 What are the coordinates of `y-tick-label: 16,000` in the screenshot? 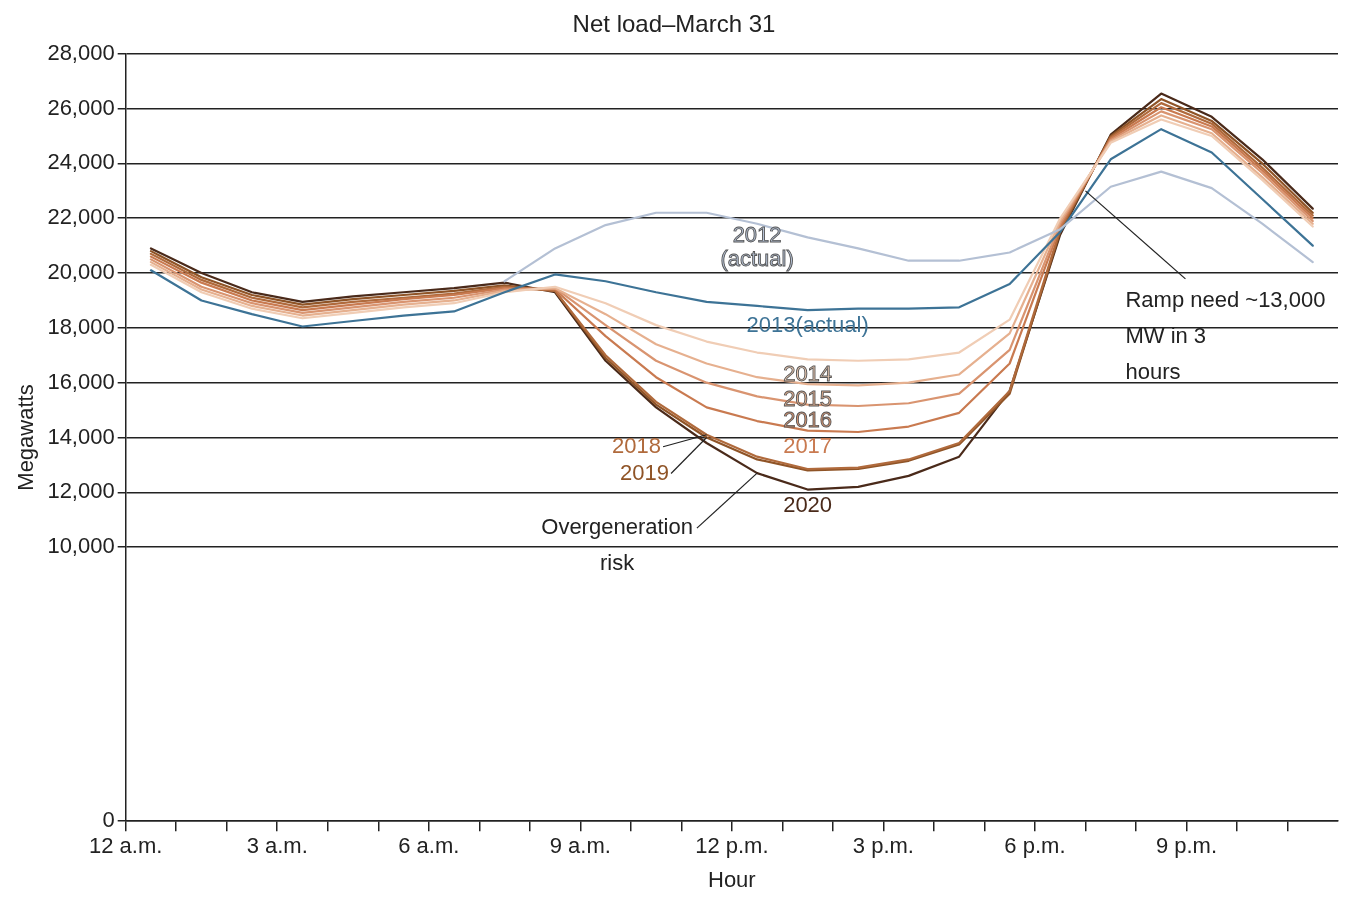 It's located at (81, 381).